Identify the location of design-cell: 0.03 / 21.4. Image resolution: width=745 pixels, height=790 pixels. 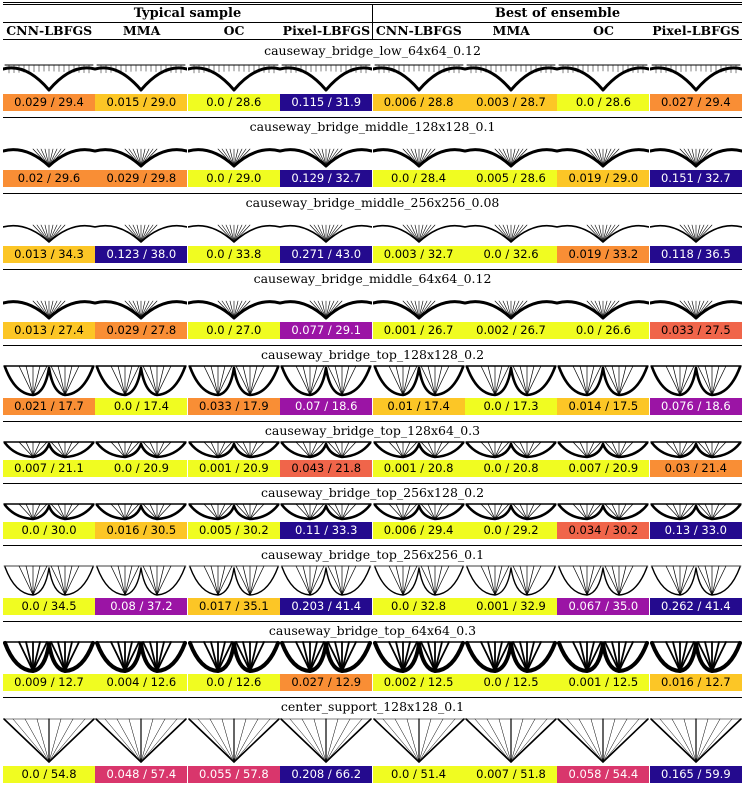
(695, 458).